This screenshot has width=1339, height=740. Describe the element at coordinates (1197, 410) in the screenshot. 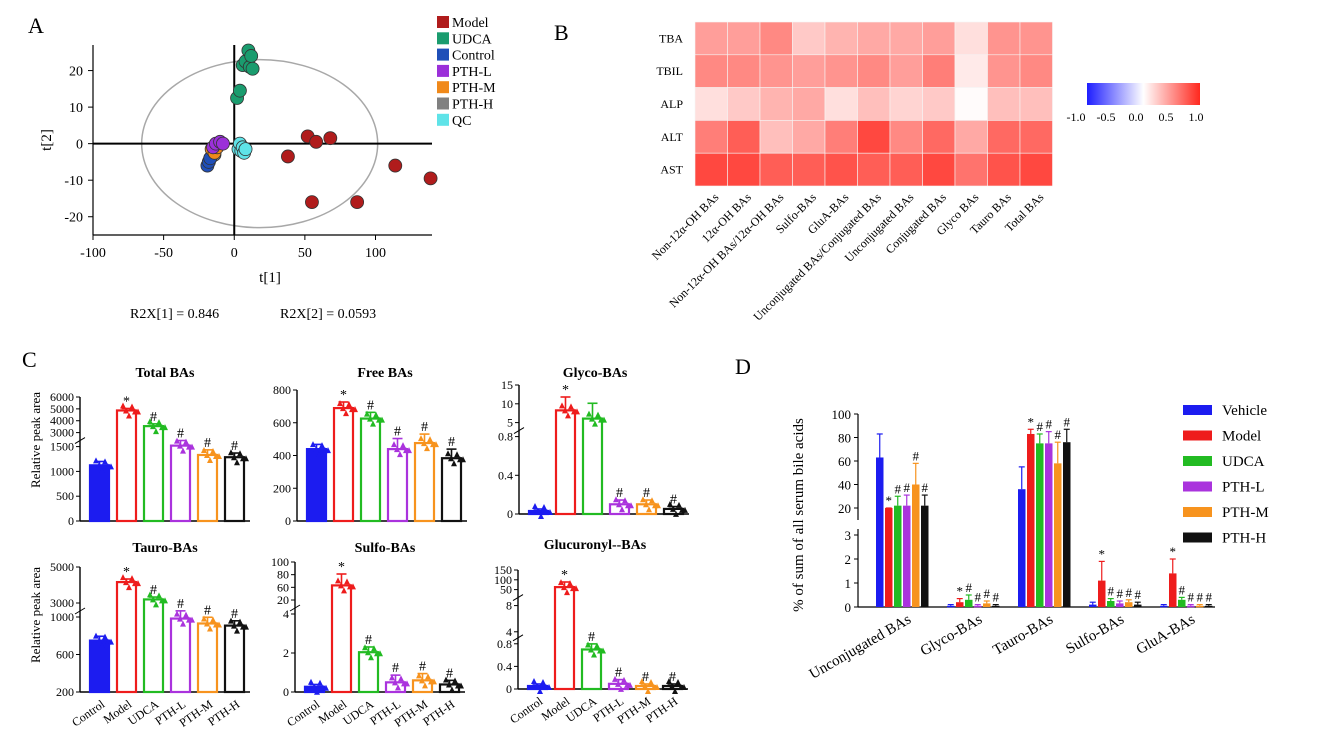

I see `legend-swatch-vehicle` at that location.